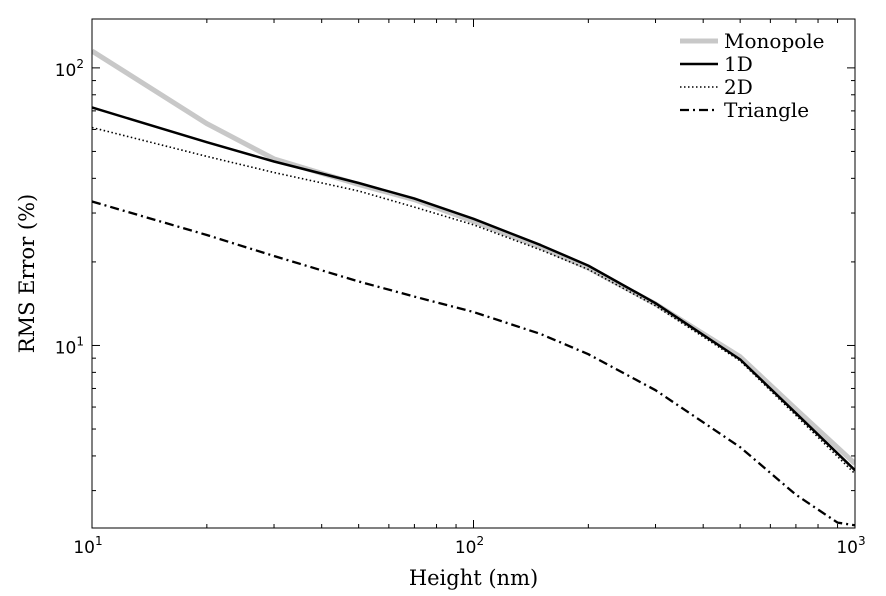 This screenshot has width=886, height=596. What do you see at coordinates (774, 41) in the screenshot?
I see `legend-label-monopole: Monopole` at bounding box center [774, 41].